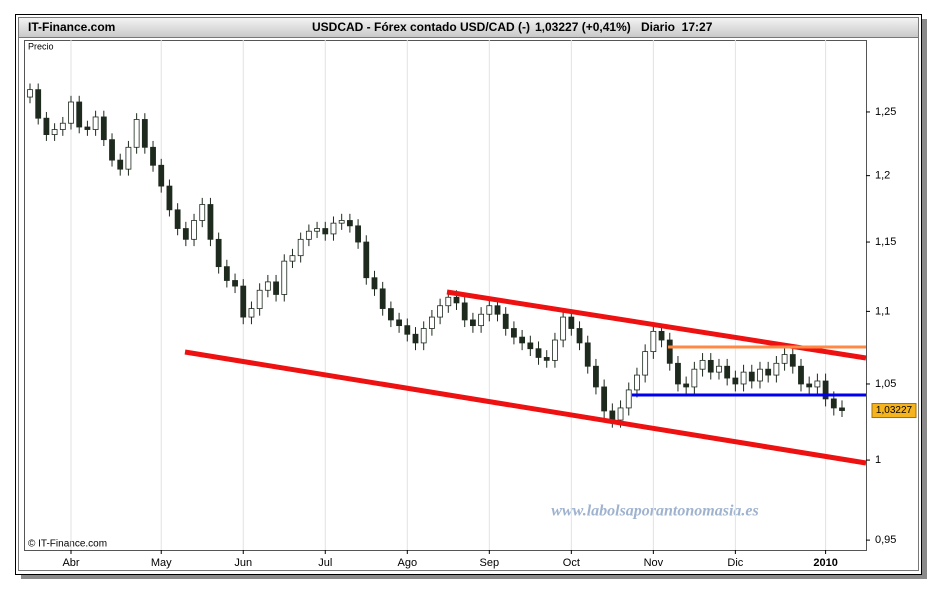 The height and width of the screenshot is (590, 940). Describe the element at coordinates (583, 27) in the screenshot. I see `quote: 1,03227 (+0,41%)` at that location.